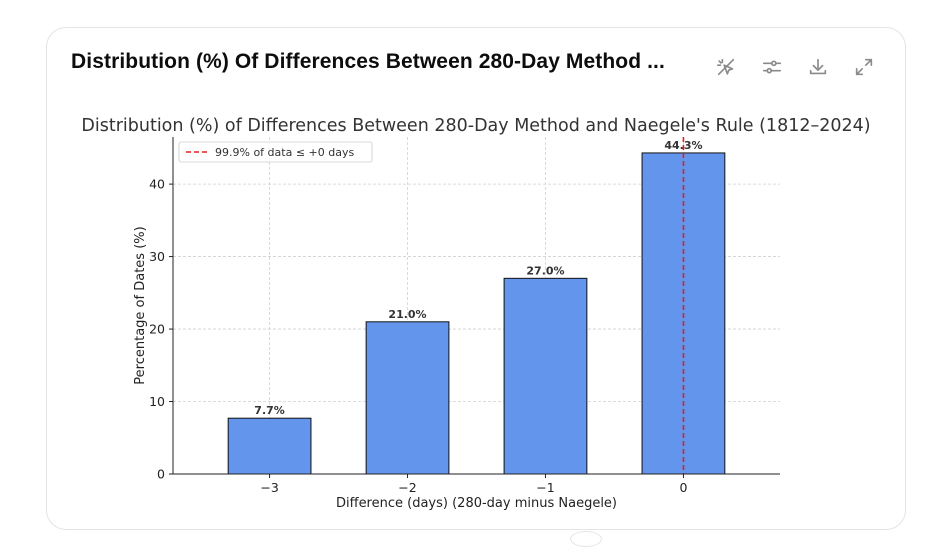  I want to click on y-tick-label: 20, so click(157, 329).